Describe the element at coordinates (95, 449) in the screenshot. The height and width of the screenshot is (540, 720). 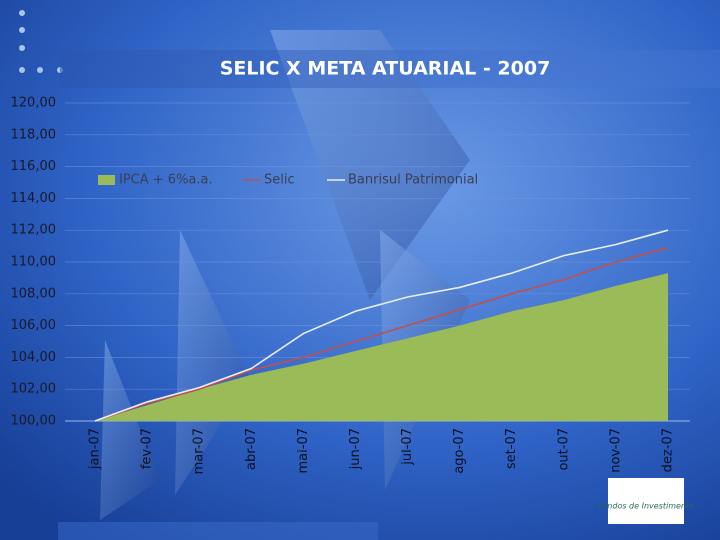
I see `x-tick-label: jan-07` at that location.